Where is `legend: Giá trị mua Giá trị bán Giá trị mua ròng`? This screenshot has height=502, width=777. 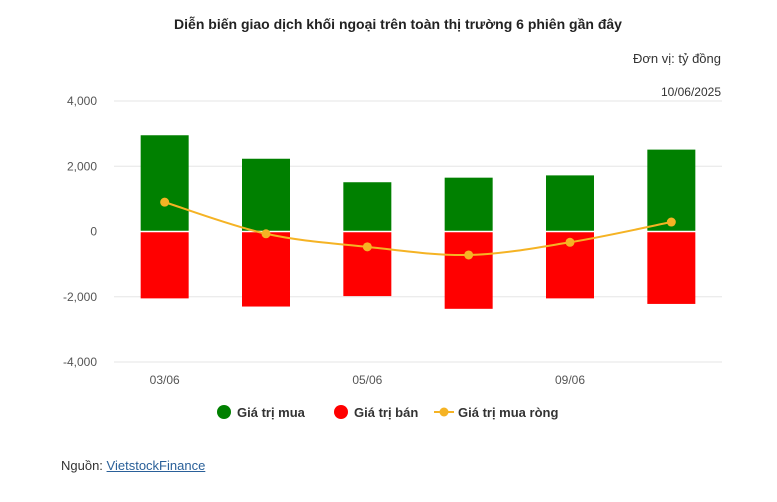 legend: Giá trị mua Giá trị bán Giá trị mua ròng is located at coordinates (387, 412).